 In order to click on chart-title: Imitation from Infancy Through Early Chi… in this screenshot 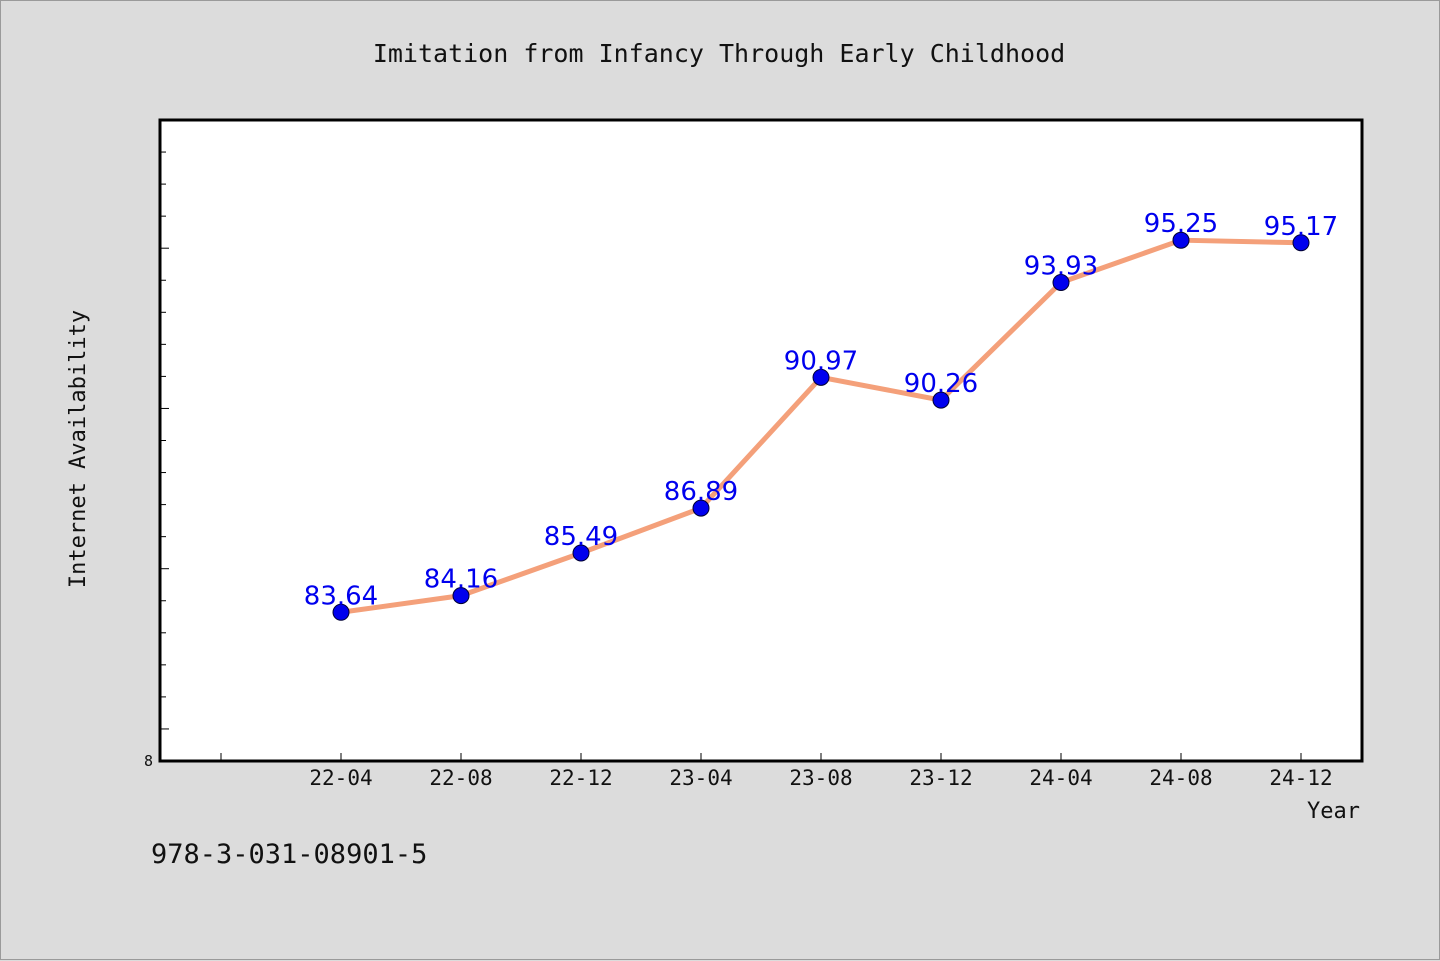, I will do `click(719, 53)`.